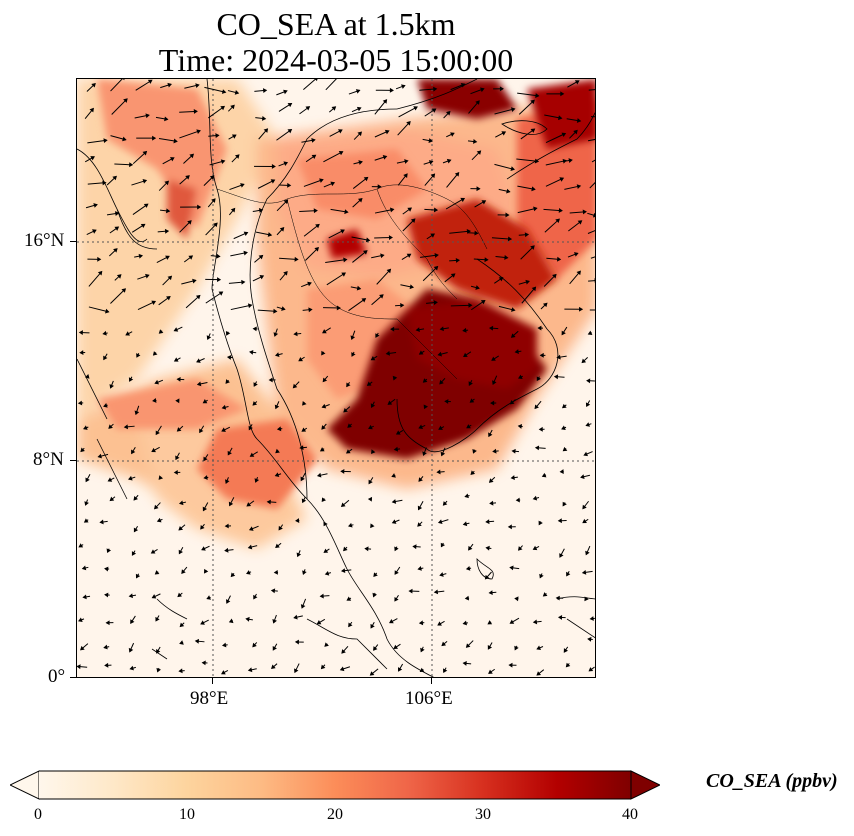  I want to click on title-line-1: CO_SEA at 1.5km, so click(336, 24).